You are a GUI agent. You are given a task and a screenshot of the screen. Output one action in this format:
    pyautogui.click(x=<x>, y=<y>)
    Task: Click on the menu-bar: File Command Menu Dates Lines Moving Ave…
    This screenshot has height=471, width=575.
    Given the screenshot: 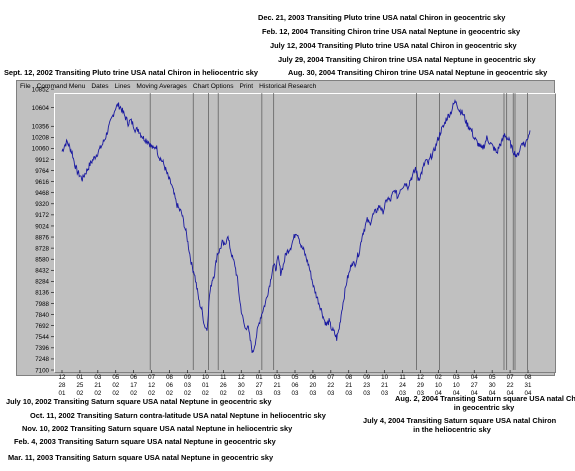 What is the action you would take?
    pyautogui.click(x=285, y=86)
    